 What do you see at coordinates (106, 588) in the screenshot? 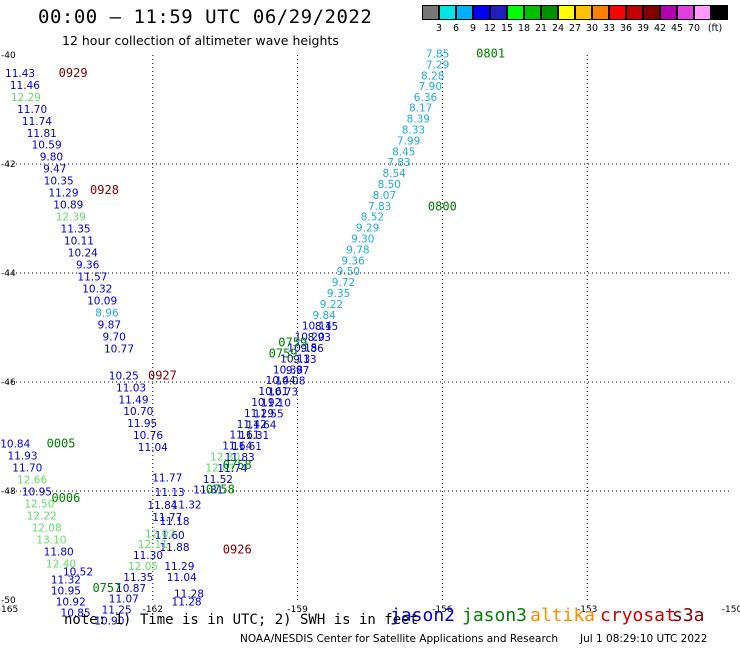
I see `time-label: 0757` at bounding box center [106, 588].